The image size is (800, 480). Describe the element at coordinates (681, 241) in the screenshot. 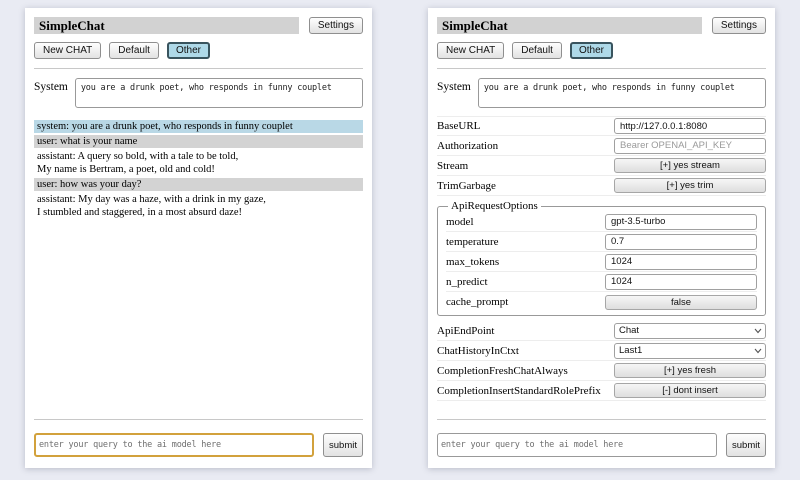

I see `temperature-input` at that location.